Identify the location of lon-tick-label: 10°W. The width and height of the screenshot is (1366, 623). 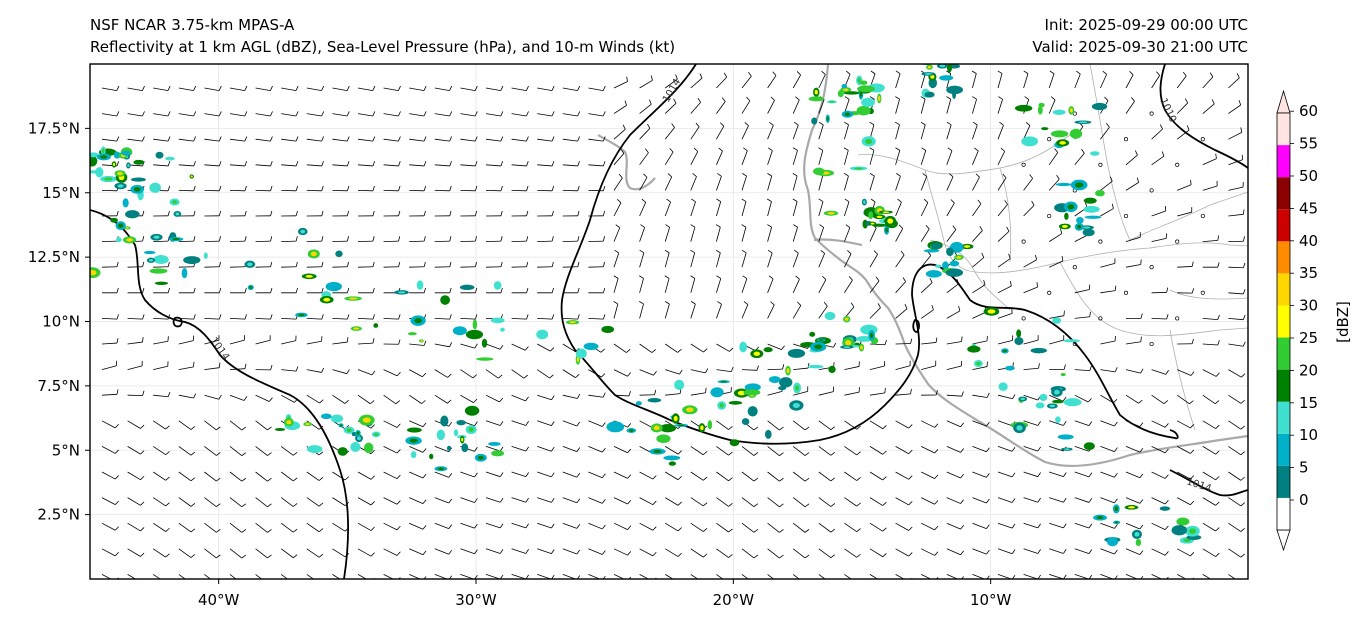
(991, 600).